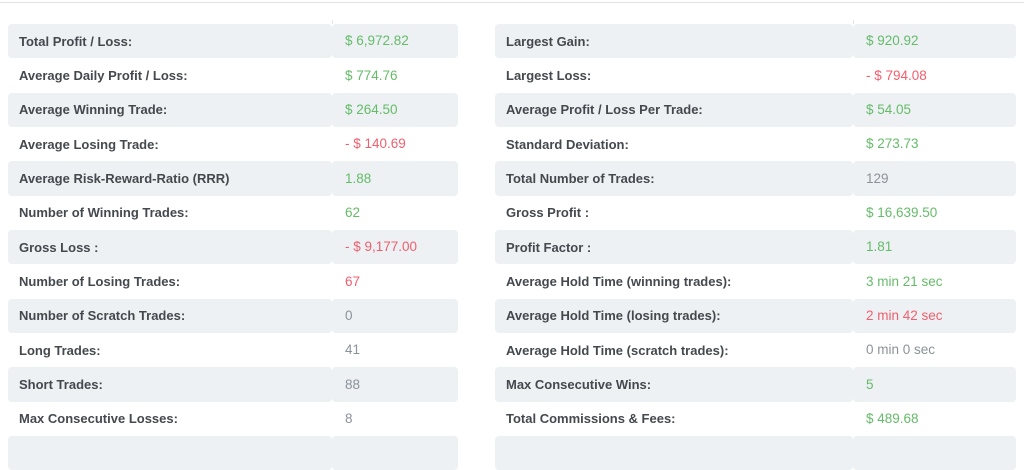 This screenshot has height=470, width=1024. Describe the element at coordinates (353, 350) in the screenshot. I see `stat-value: 41` at that location.